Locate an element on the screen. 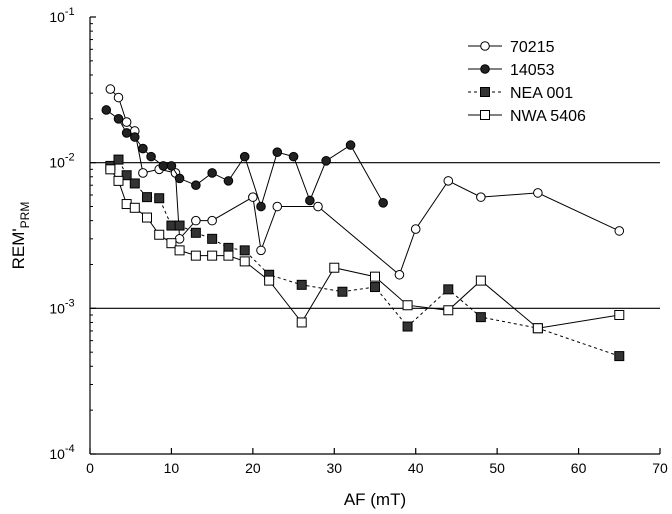 The image size is (672, 514). x-tick-label: 0 is located at coordinates (90, 468).